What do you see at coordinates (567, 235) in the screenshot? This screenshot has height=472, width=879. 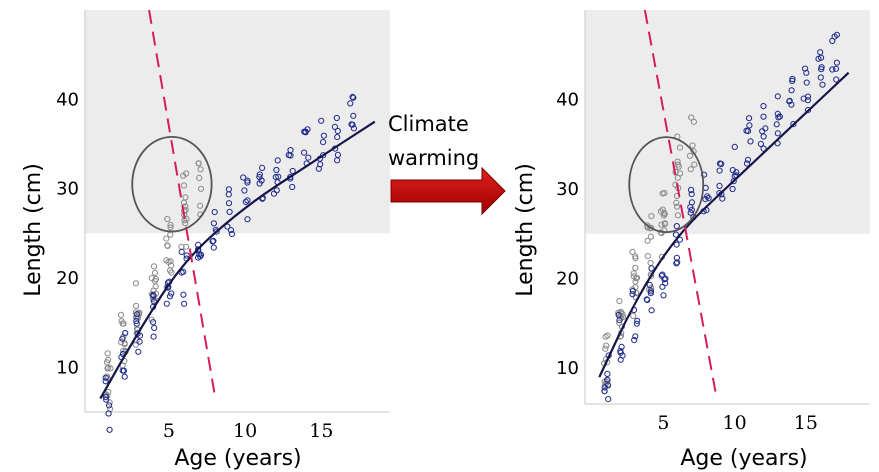 I see `y-tick-labels: 10 20 30 40` at bounding box center [567, 235].